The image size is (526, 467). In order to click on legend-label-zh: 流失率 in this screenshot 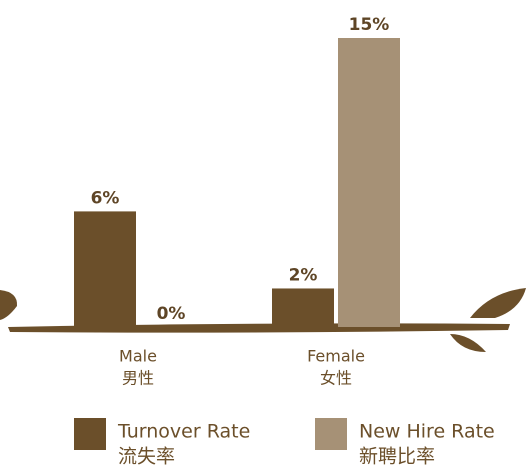, I will do `click(146, 456)`.